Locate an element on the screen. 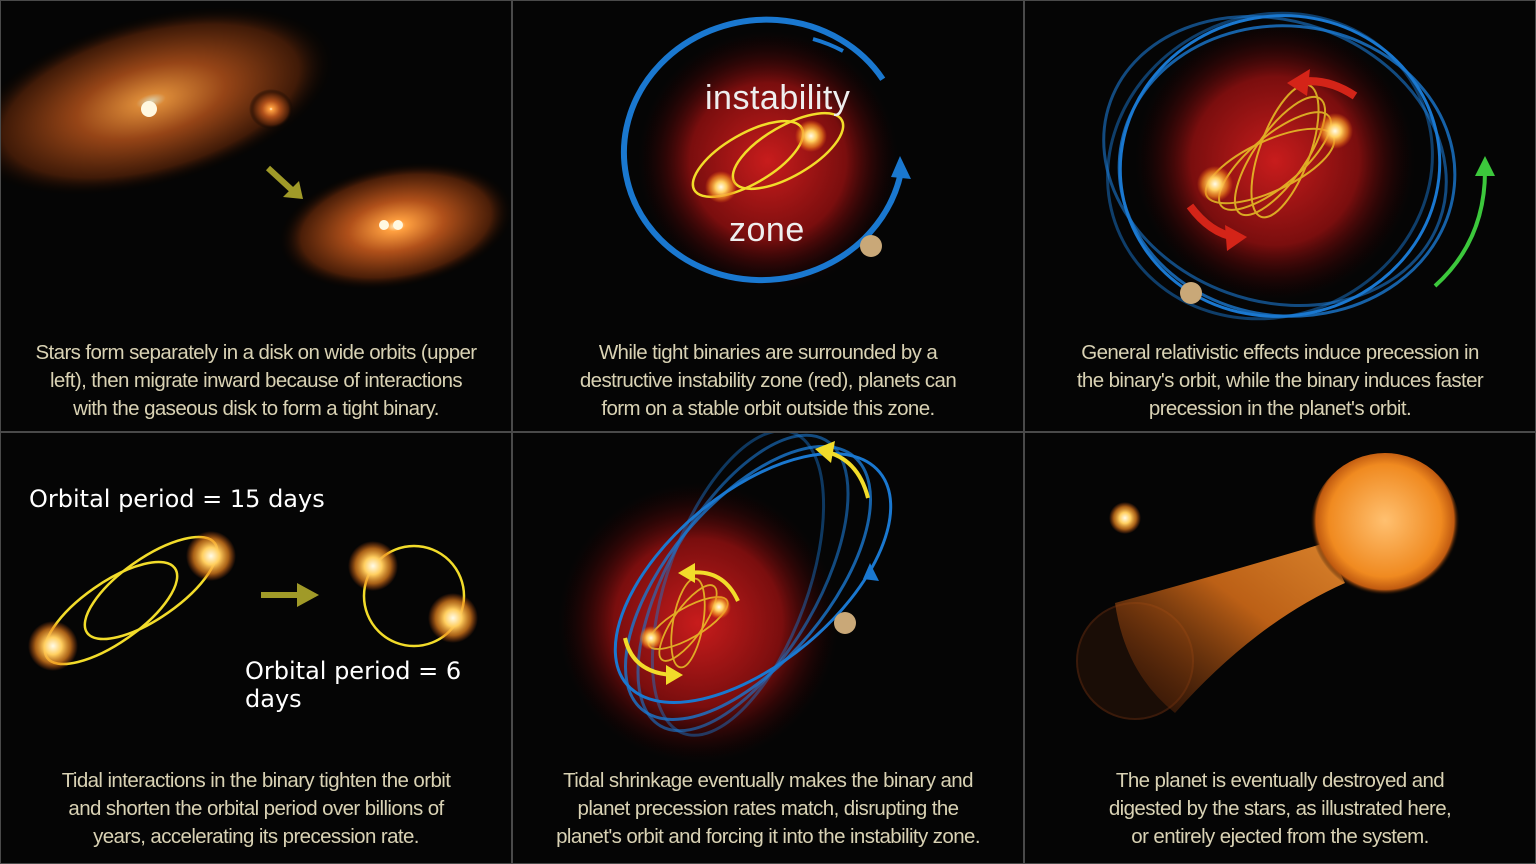 The height and width of the screenshot is (864, 1536). instability-label: instability is located at coordinates (778, 98).